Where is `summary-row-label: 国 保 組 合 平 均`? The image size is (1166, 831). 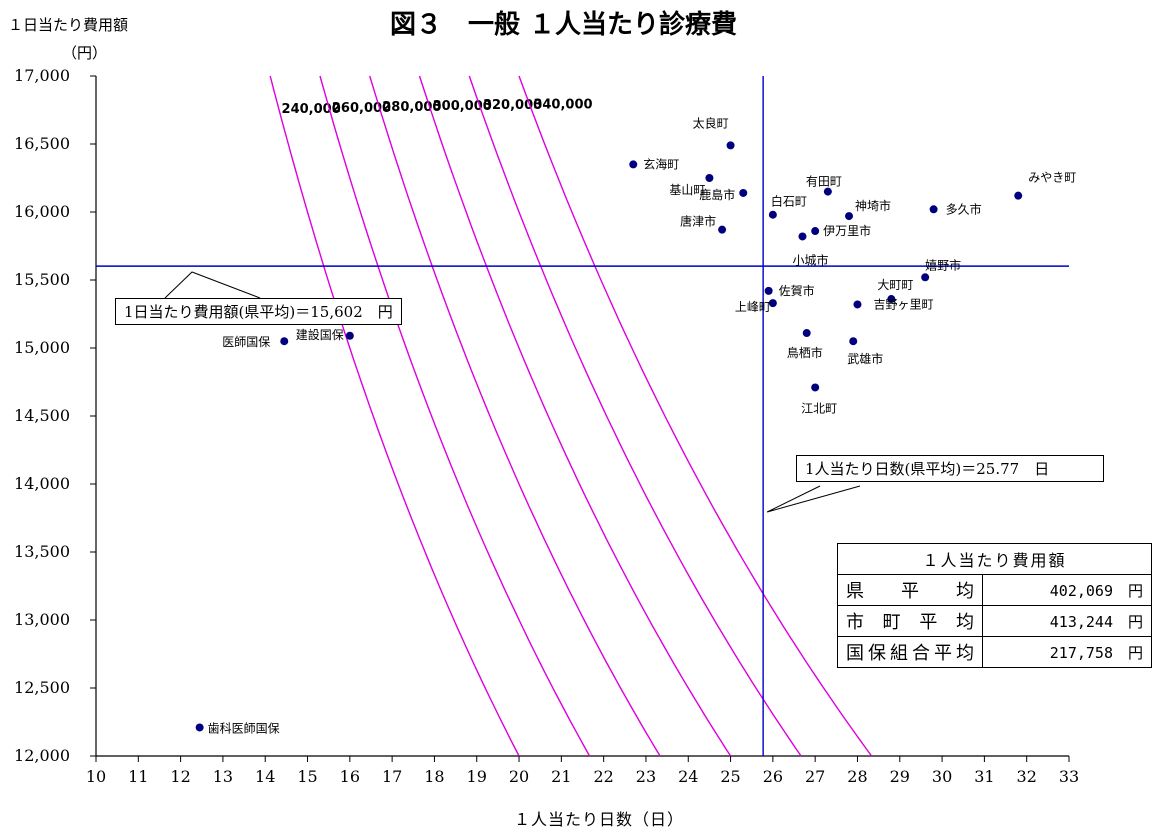 summary-row-label: 国 保 組 合 平 均 is located at coordinates (910, 653).